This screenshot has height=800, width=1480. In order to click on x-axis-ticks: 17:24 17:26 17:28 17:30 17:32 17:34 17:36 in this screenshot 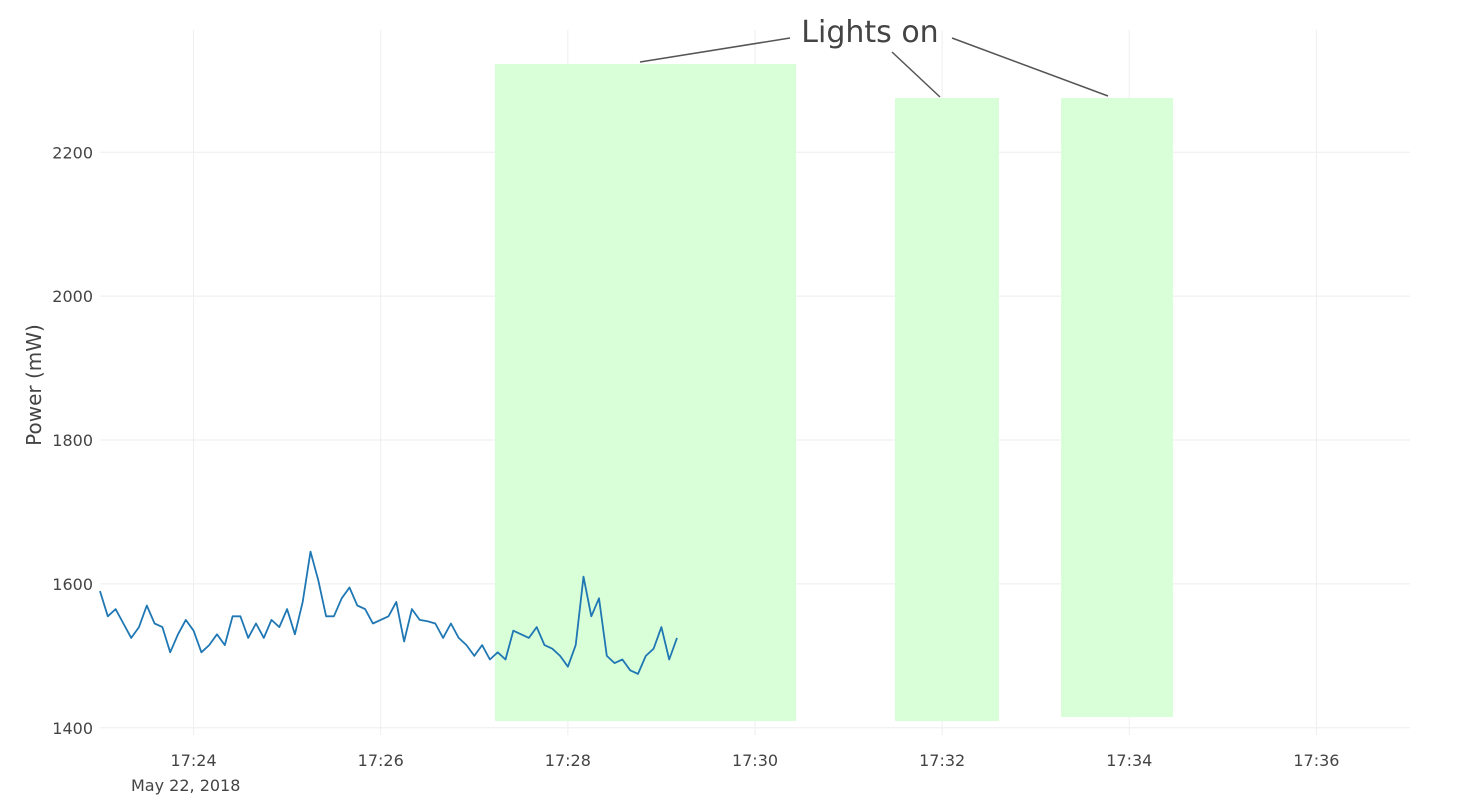, I will do `click(755, 760)`.